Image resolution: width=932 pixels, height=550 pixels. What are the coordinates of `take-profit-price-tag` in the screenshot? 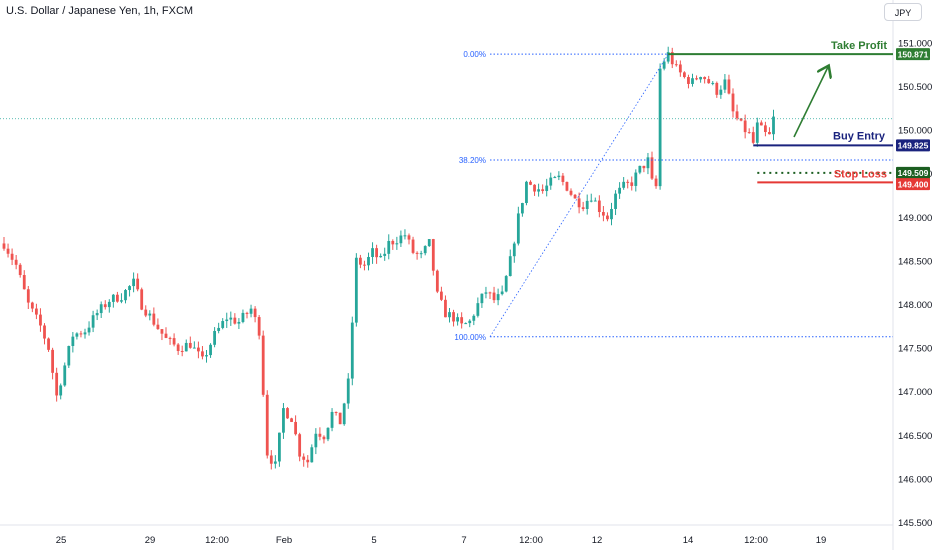 It's located at (913, 54).